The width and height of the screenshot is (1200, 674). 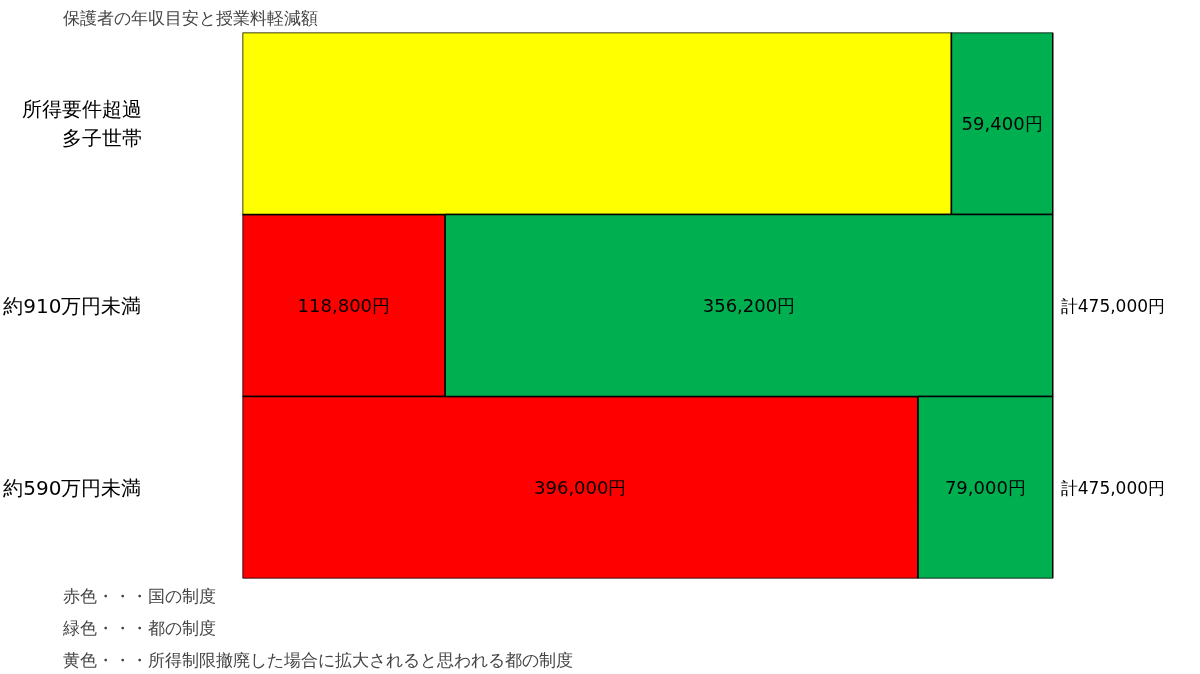 I want to click on text: 赤色・・・国の制度, so click(x=139, y=595).